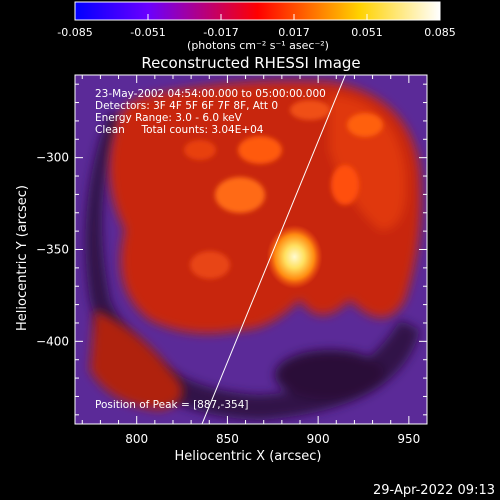  Describe the element at coordinates (22, 258) in the screenshot. I see `y-axis-label: Heliocentric Y (arcsec)` at that location.